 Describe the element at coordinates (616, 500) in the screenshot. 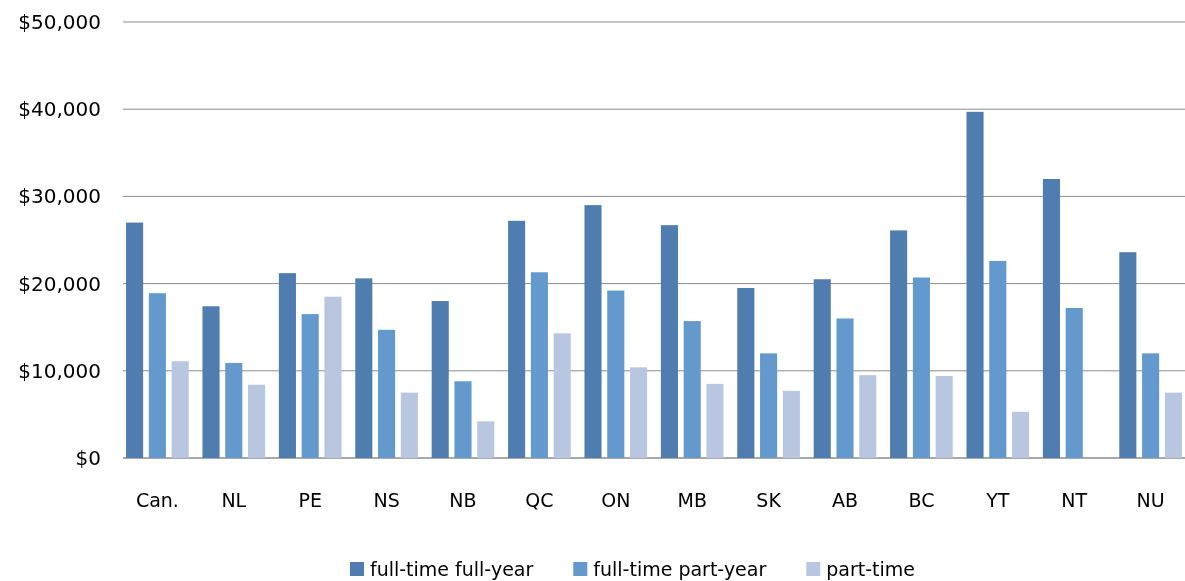

I see `x-tick-label: ON` at that location.